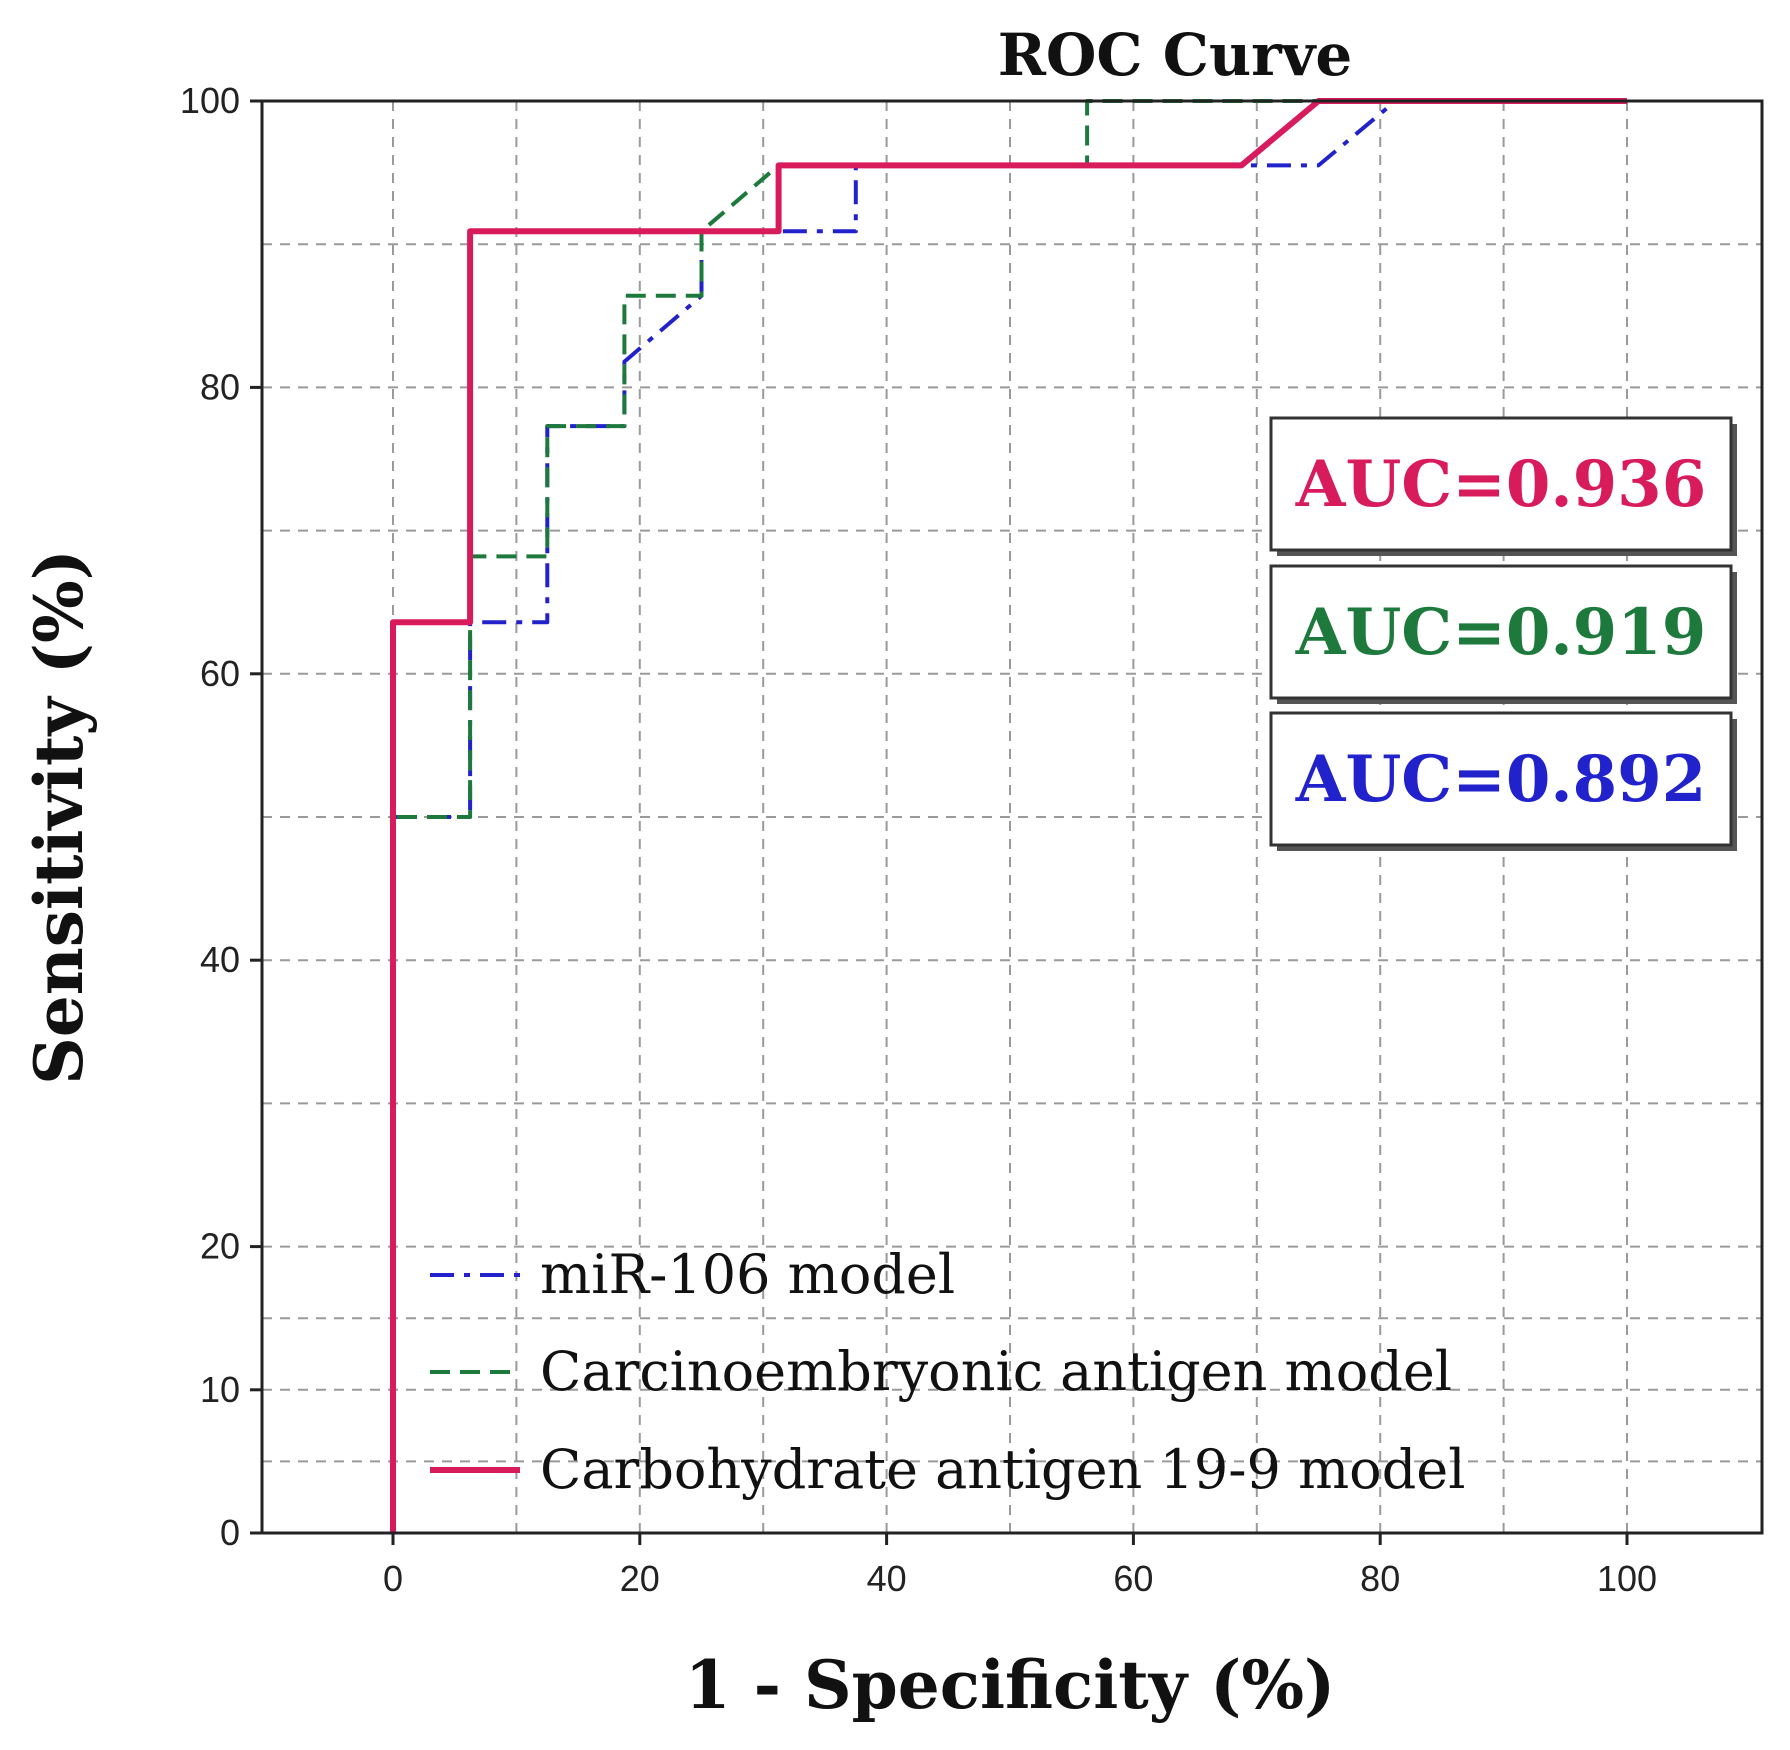 This screenshot has width=1790, height=1750. I want to click on auc-label: AUC=0.892, so click(1500, 779).